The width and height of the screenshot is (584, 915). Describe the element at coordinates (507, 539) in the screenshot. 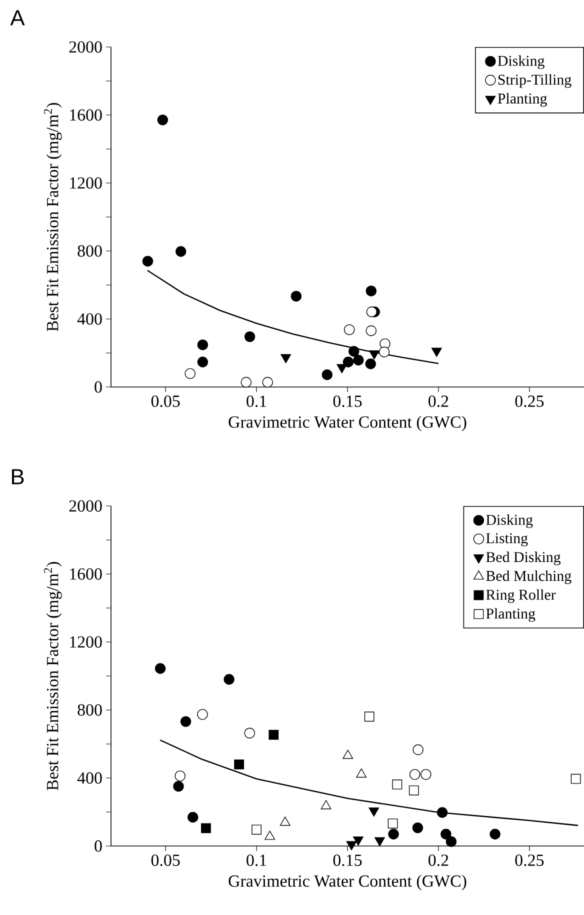

I see `legend-label: Listing` at that location.